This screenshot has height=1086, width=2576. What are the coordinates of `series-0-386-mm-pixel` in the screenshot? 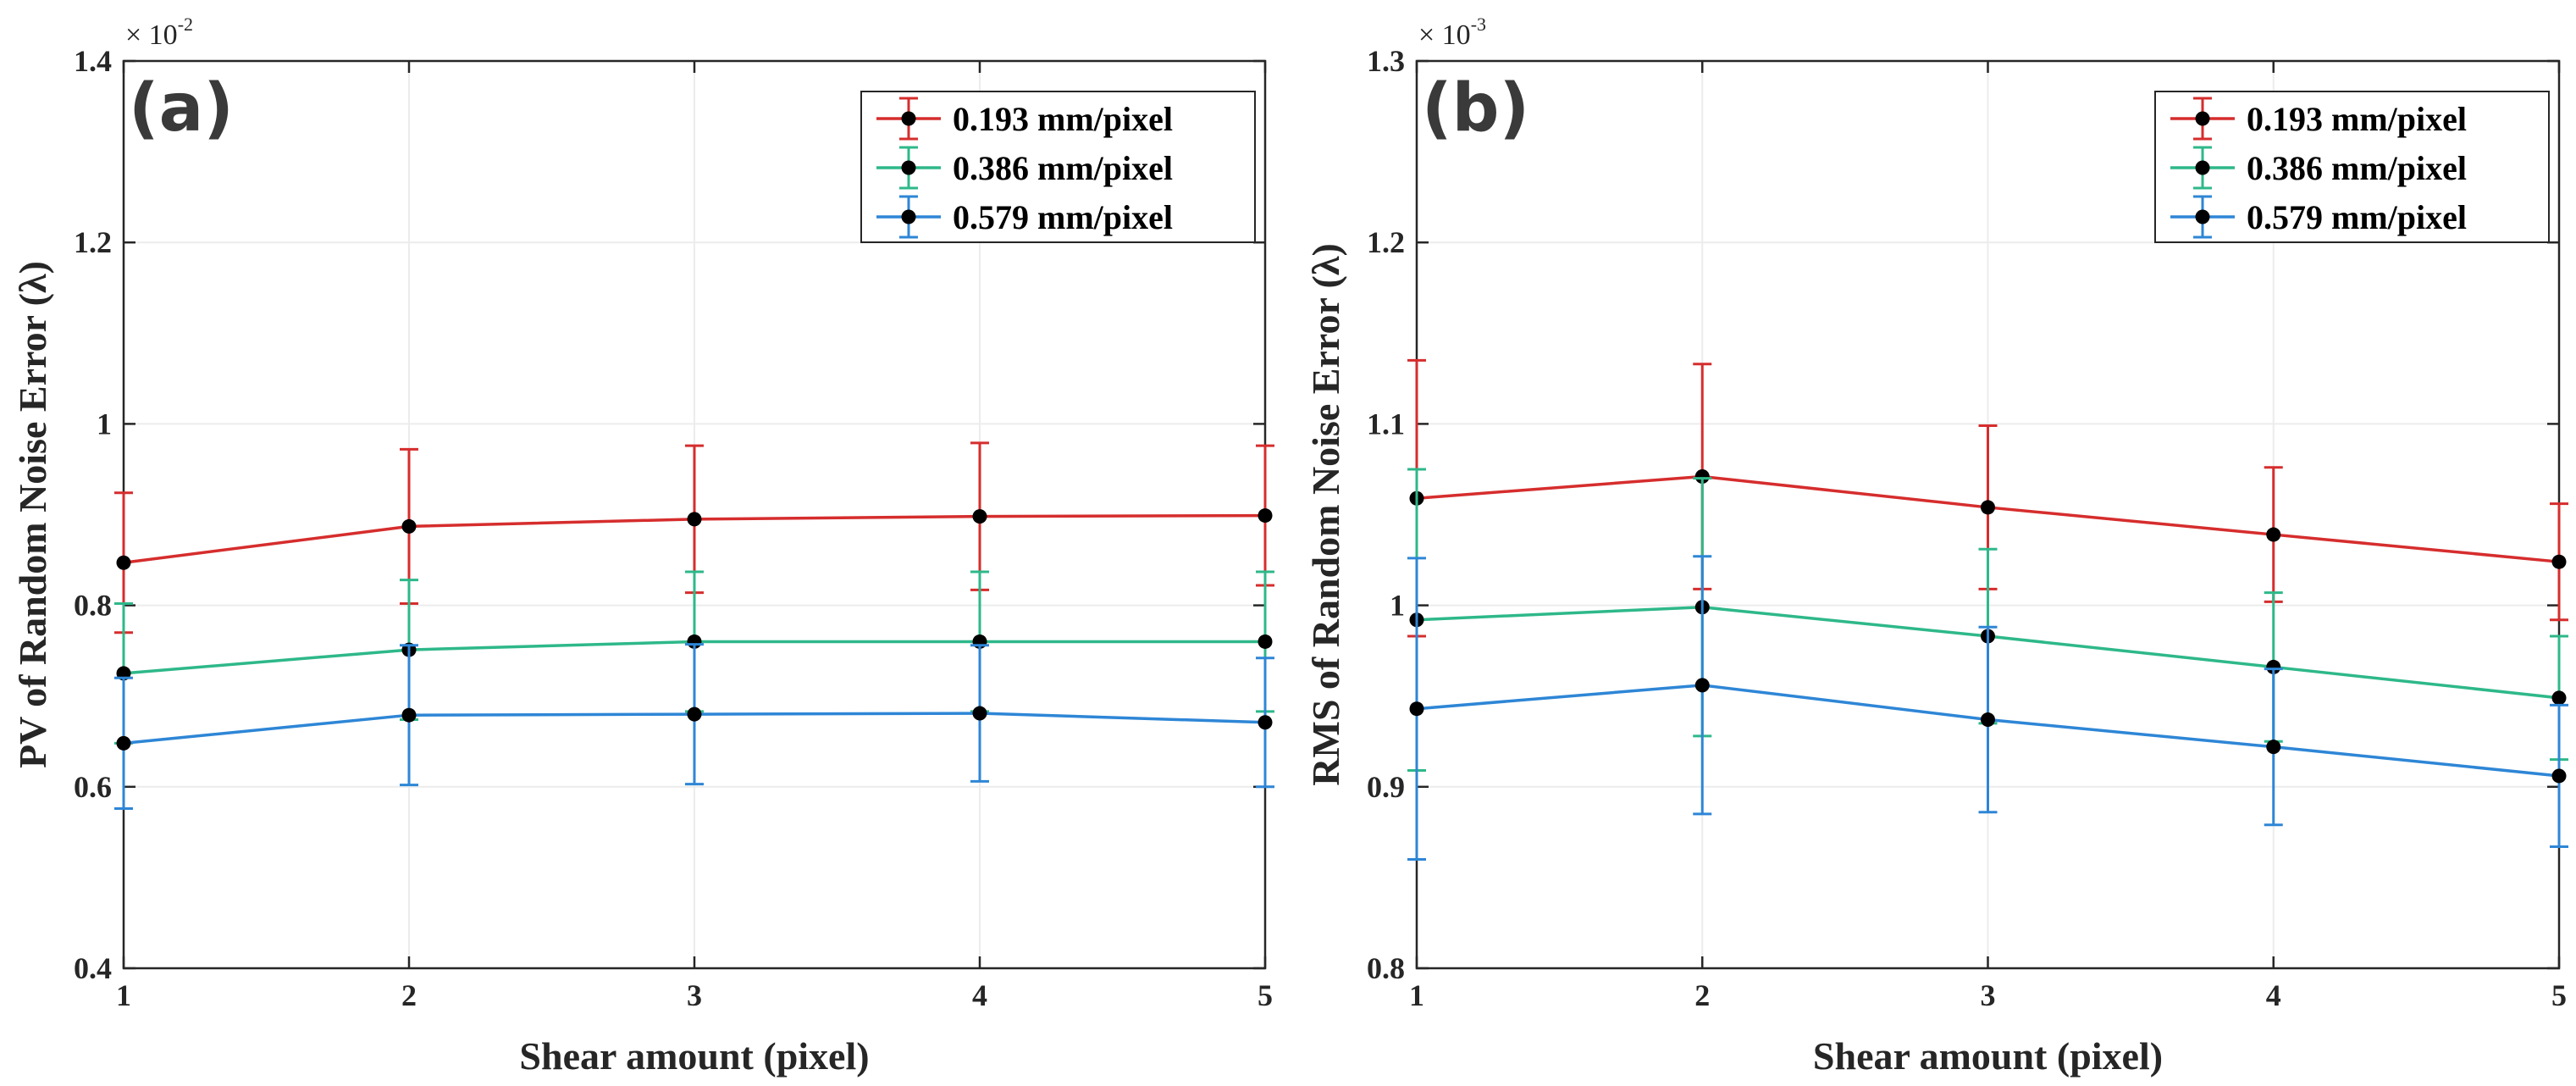 It's located at (694, 657).